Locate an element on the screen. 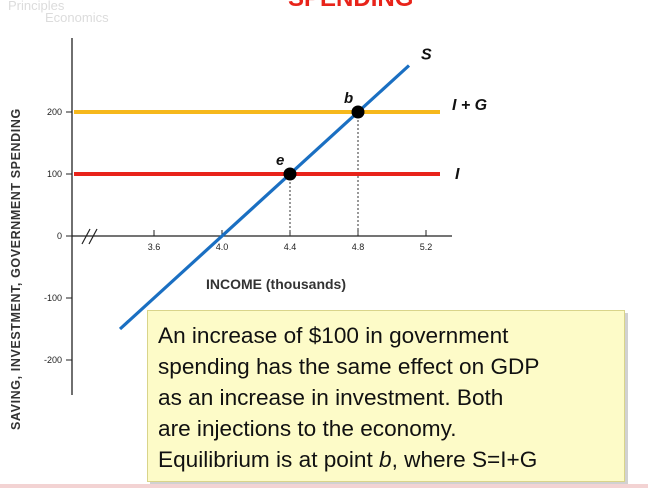 Image resolution: width=648 pixels, height=488 pixels. x-tick-label: 3.6 is located at coordinates (154, 247).